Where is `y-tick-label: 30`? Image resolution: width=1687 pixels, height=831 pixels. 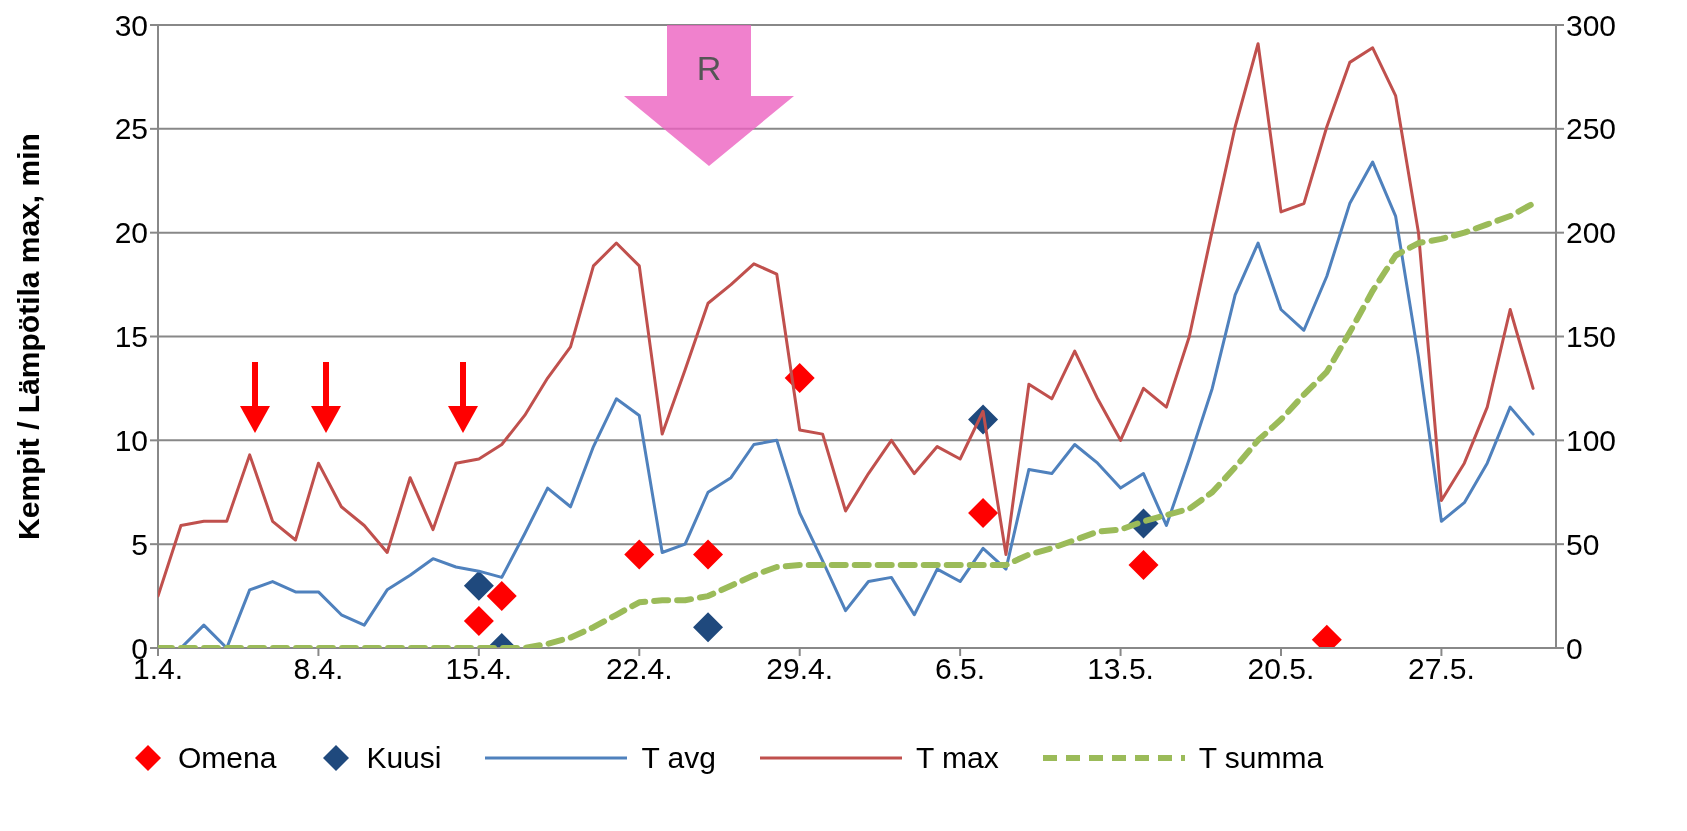
y-tick-label: 30 is located at coordinates (131, 25).